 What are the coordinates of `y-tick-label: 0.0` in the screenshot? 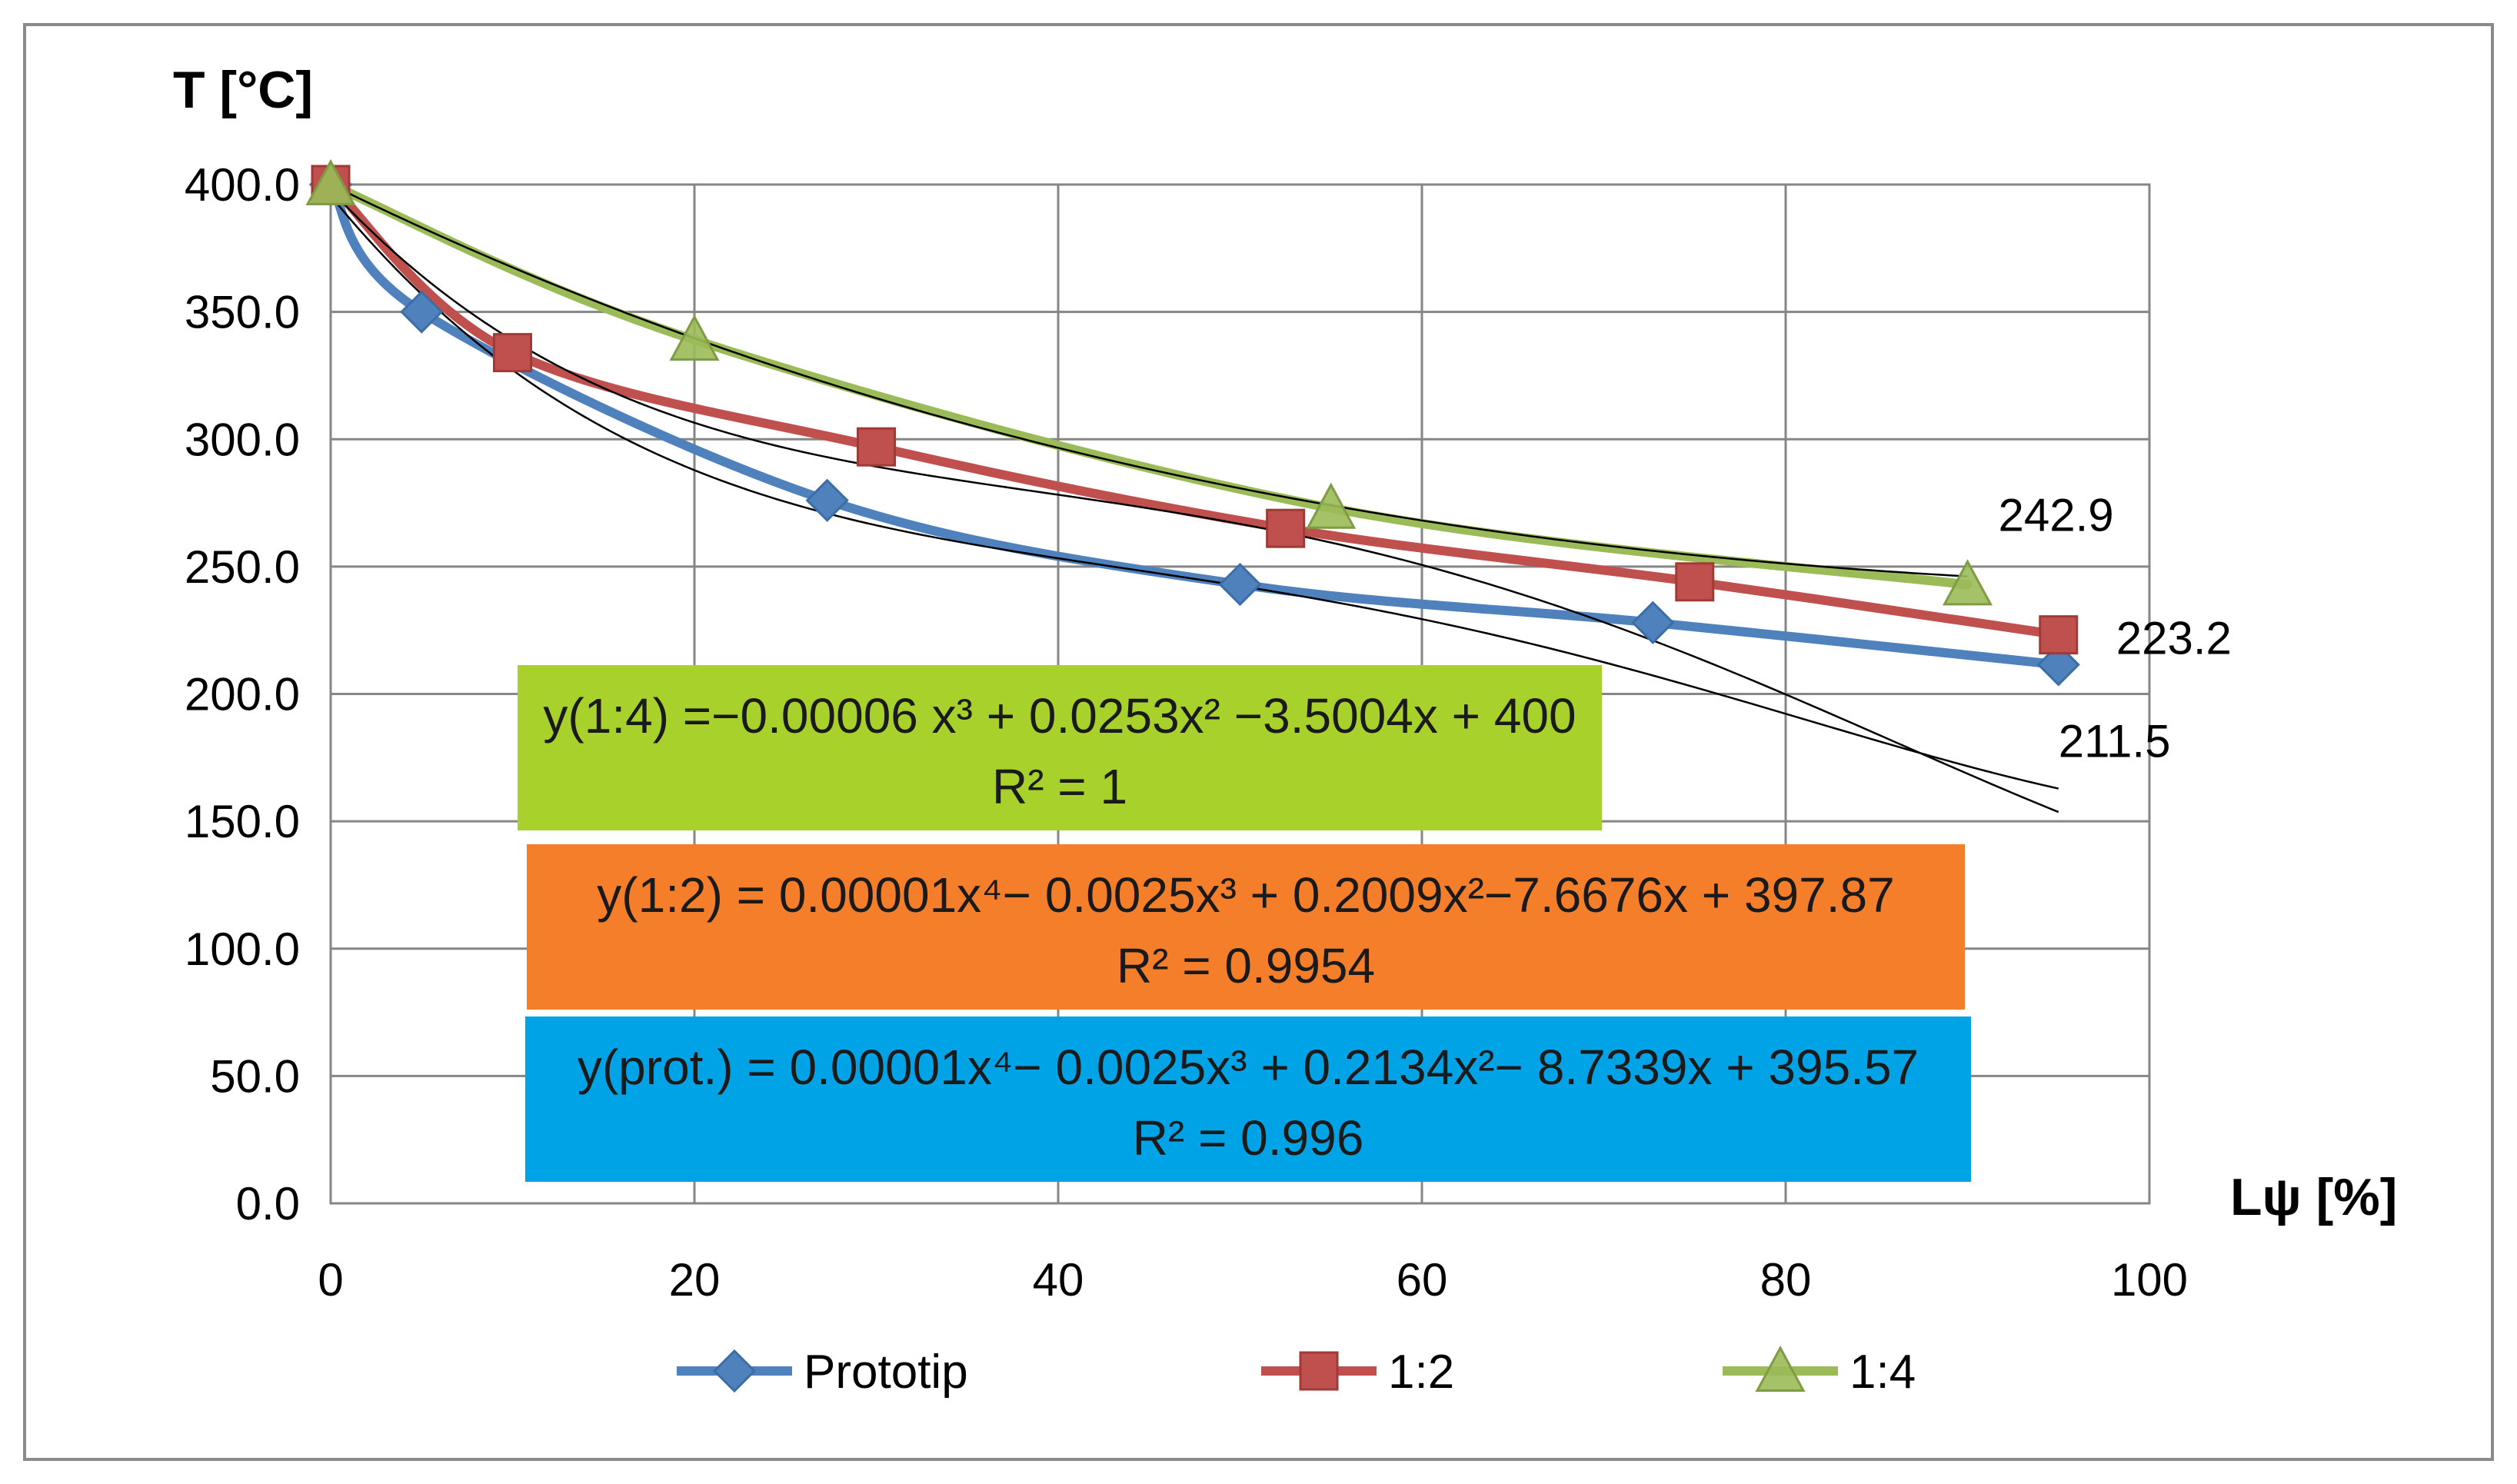 It's located at (268, 1203).